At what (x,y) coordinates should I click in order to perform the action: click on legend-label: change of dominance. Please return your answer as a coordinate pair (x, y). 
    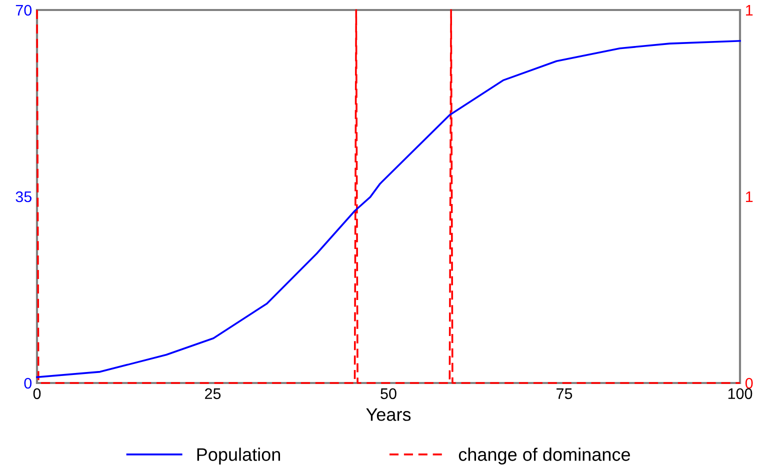
    Looking at the image, I should click on (544, 456).